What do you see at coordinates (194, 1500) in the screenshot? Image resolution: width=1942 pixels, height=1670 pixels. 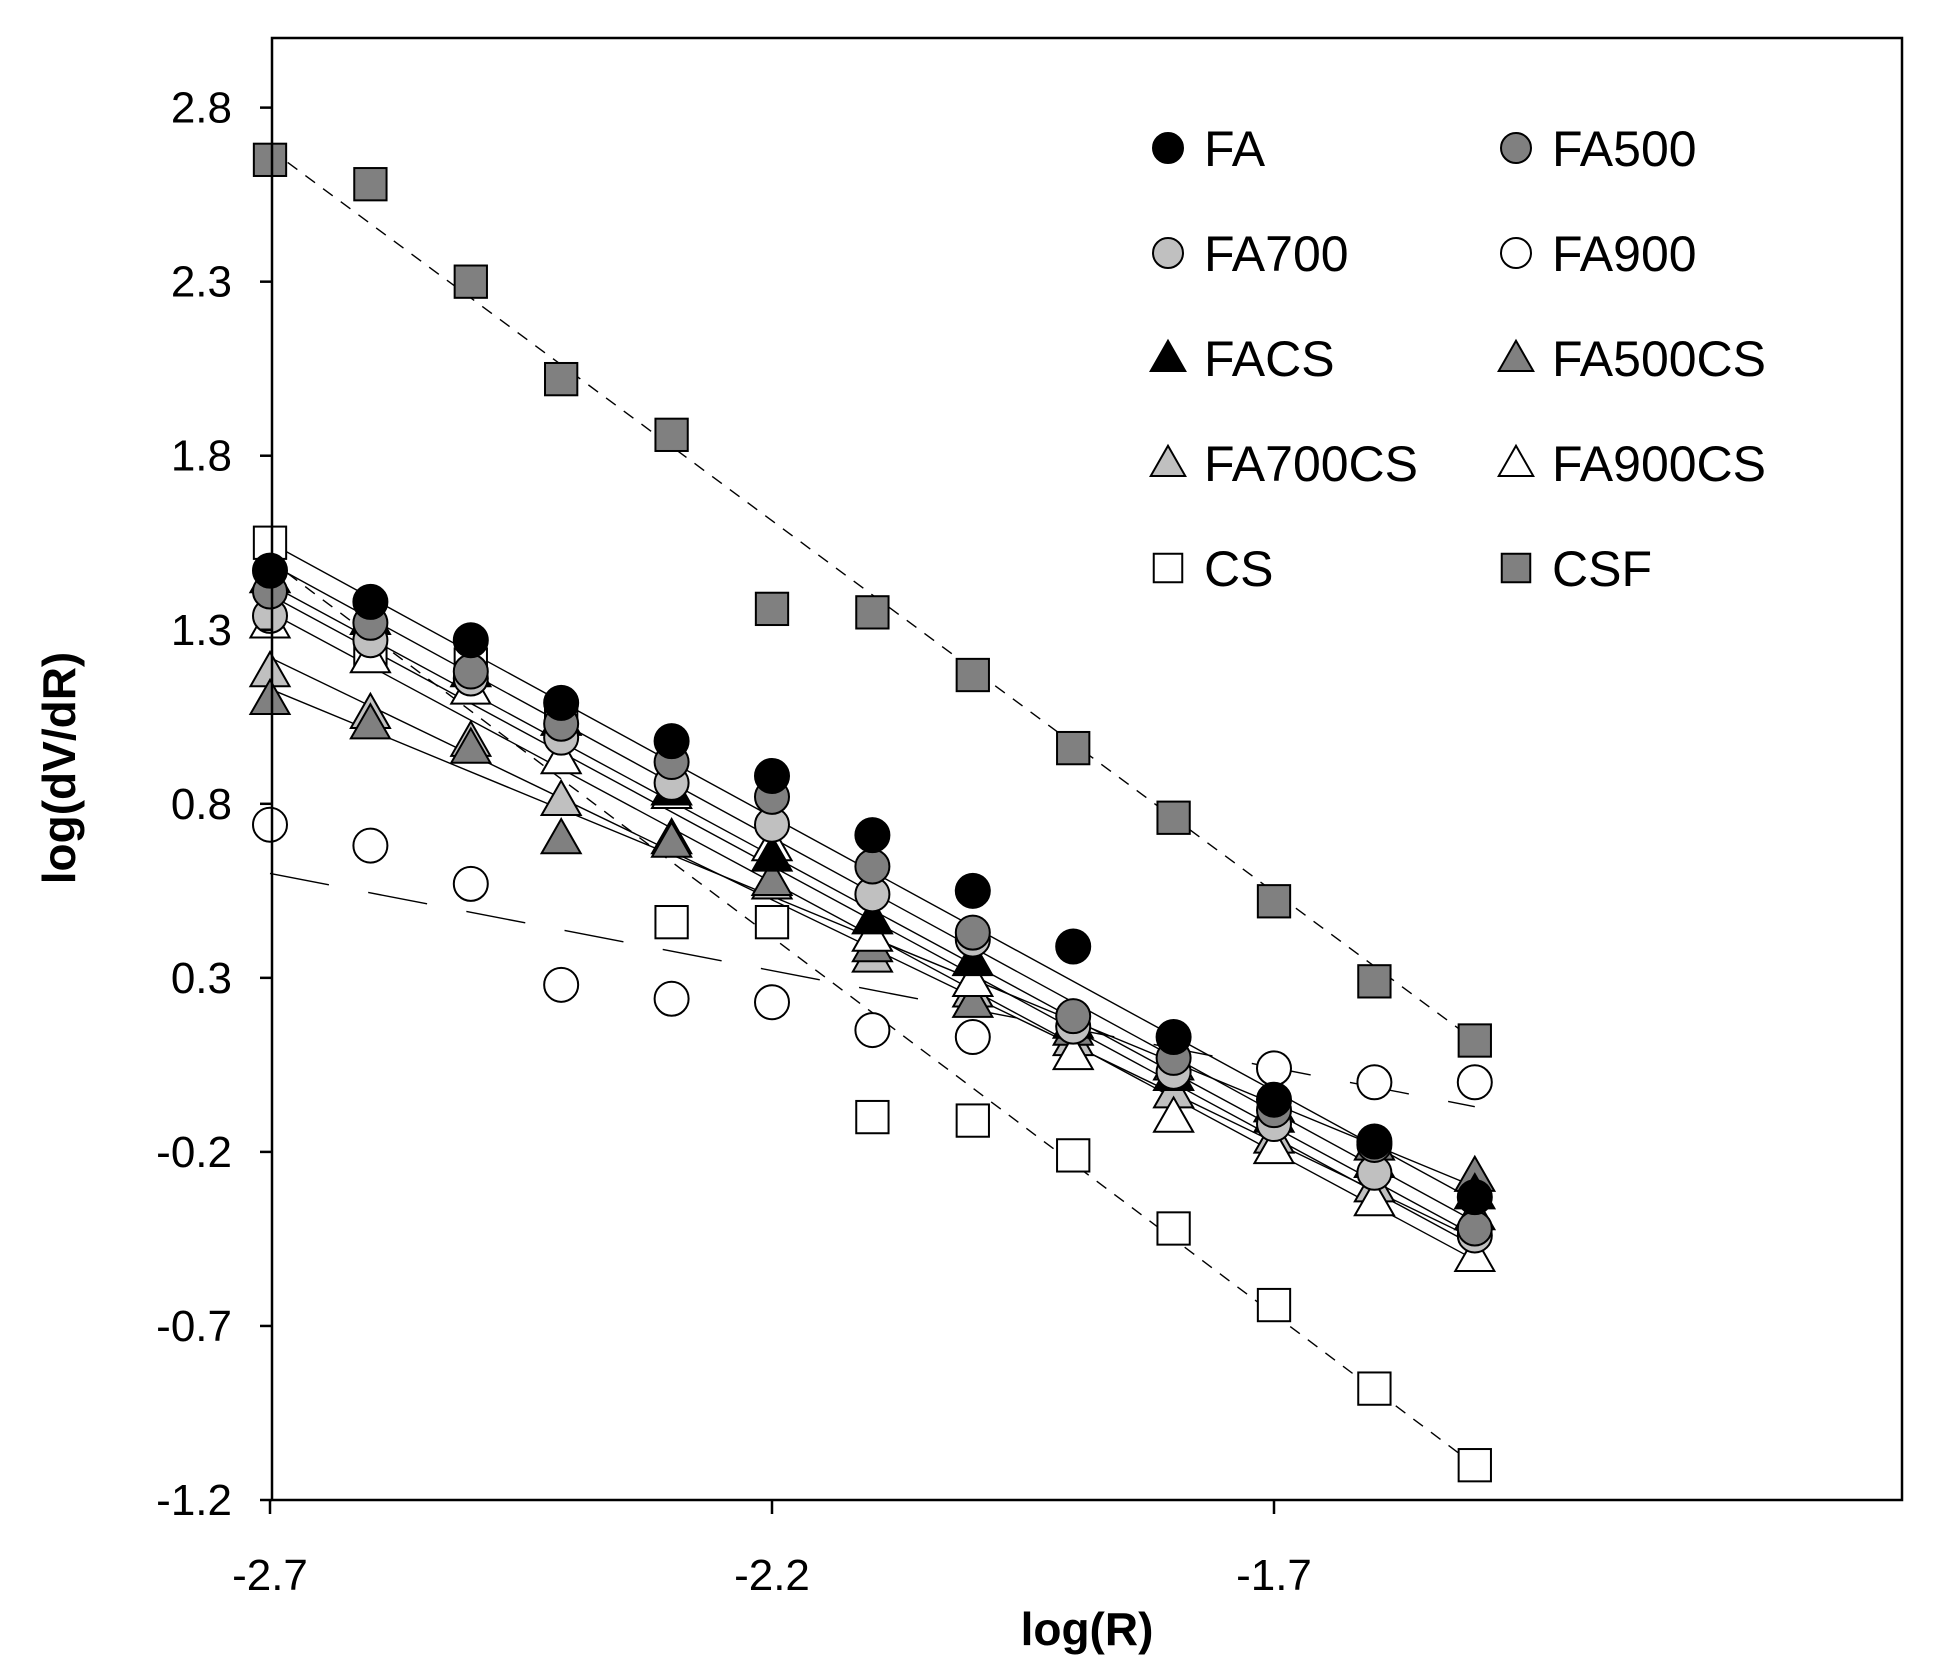 I see `y-tick-label: -1.2` at bounding box center [194, 1500].